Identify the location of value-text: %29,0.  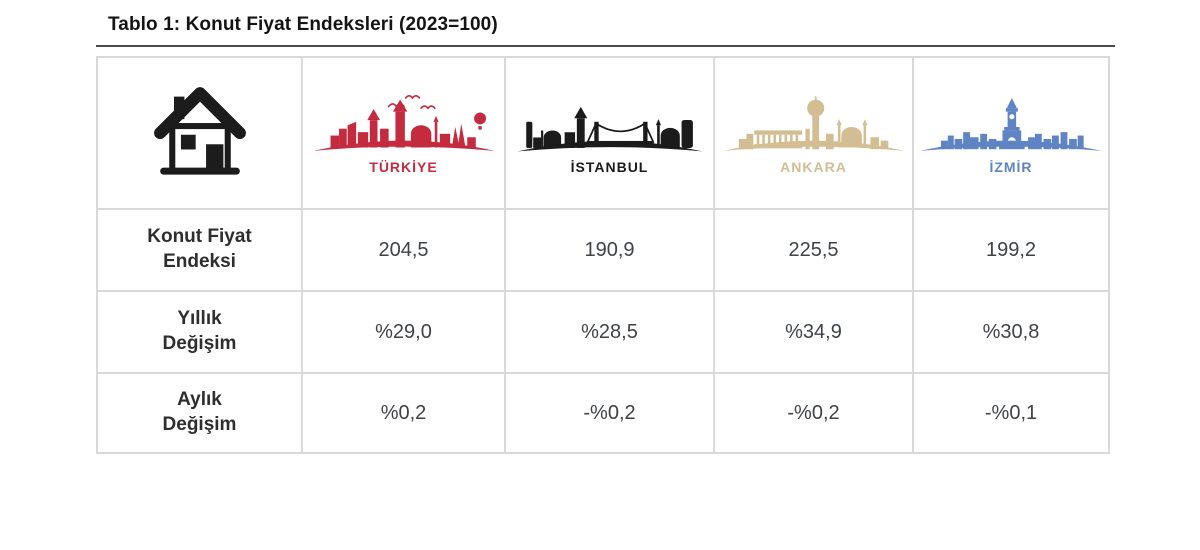
(403, 331).